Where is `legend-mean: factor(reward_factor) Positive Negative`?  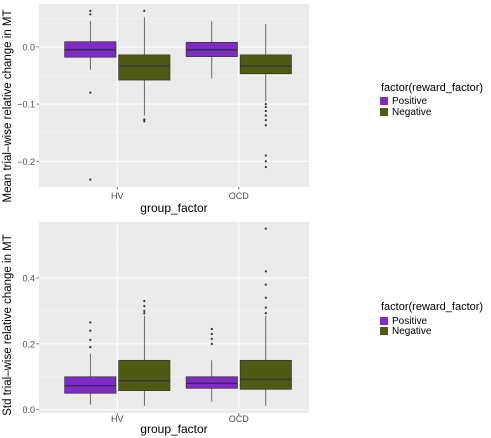
legend-mean: factor(reward_factor) Positive Negative is located at coordinates (431, 100).